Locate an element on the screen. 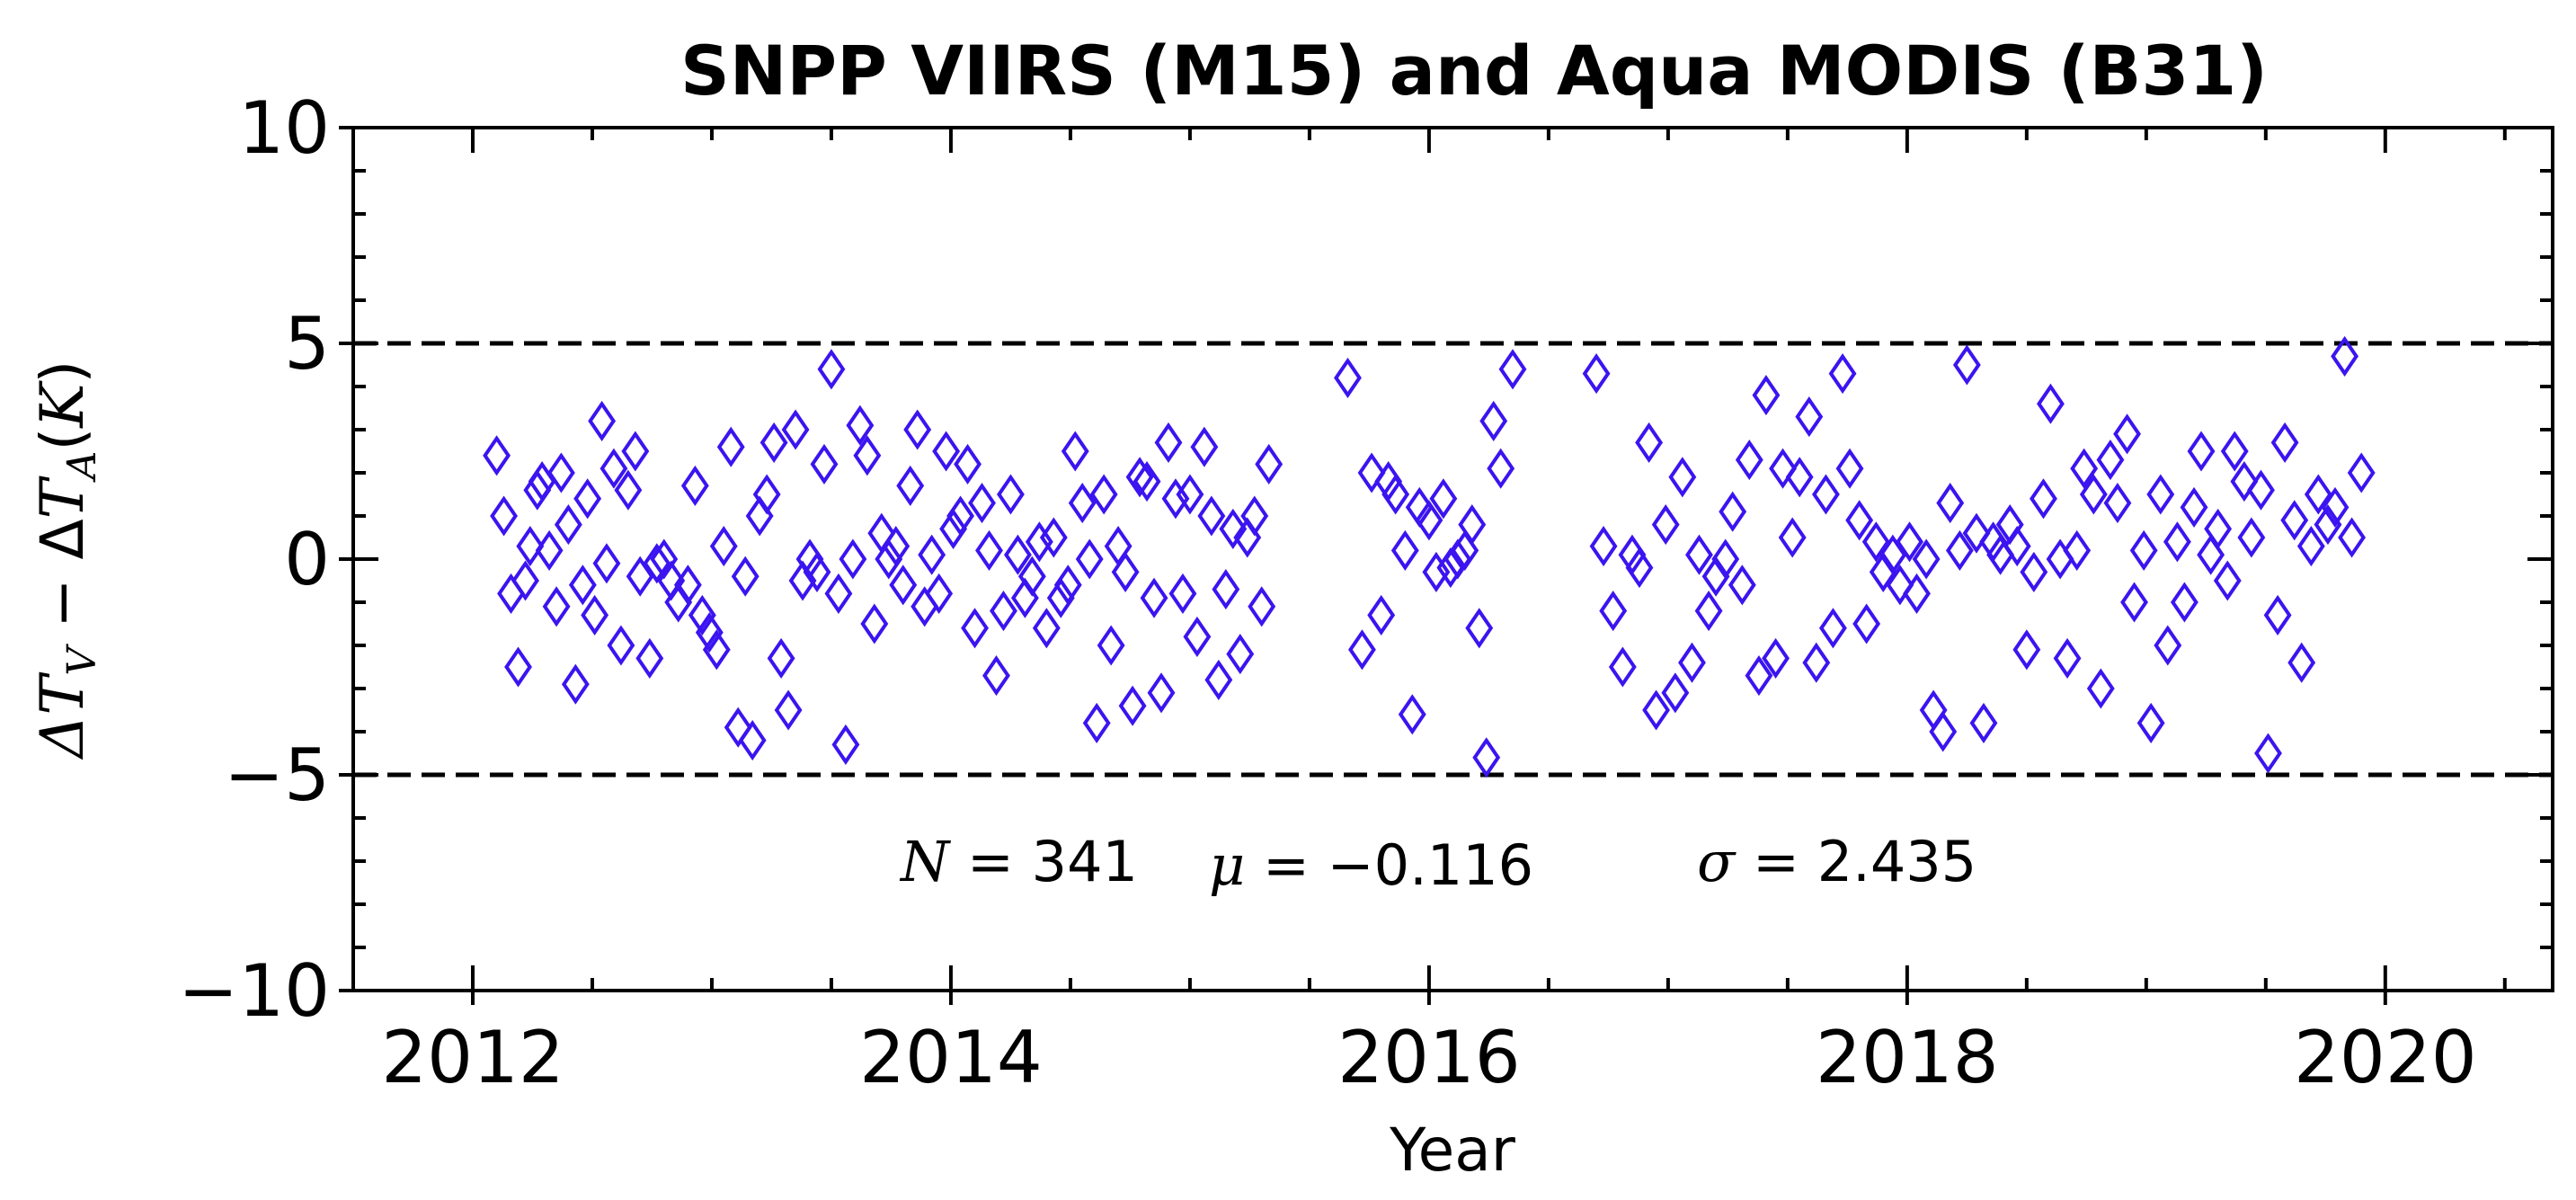 The width and height of the screenshot is (2576, 1200). x-tick-label: 2012 is located at coordinates (472, 1057).